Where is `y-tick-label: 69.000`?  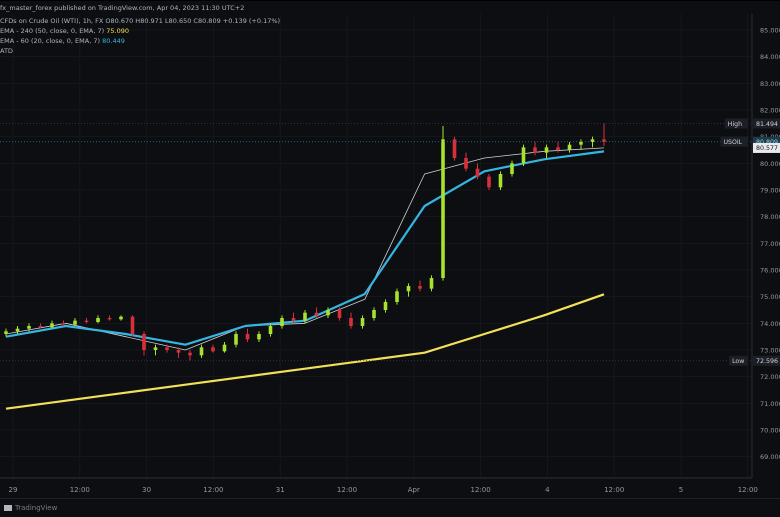 y-tick-label: 69.000 is located at coordinates (770, 457).